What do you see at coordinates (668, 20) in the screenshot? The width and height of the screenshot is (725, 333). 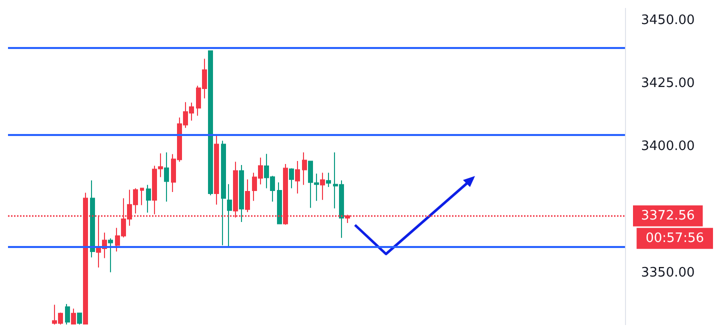 I see `y-tick-label: 3450.00` at bounding box center [668, 20].